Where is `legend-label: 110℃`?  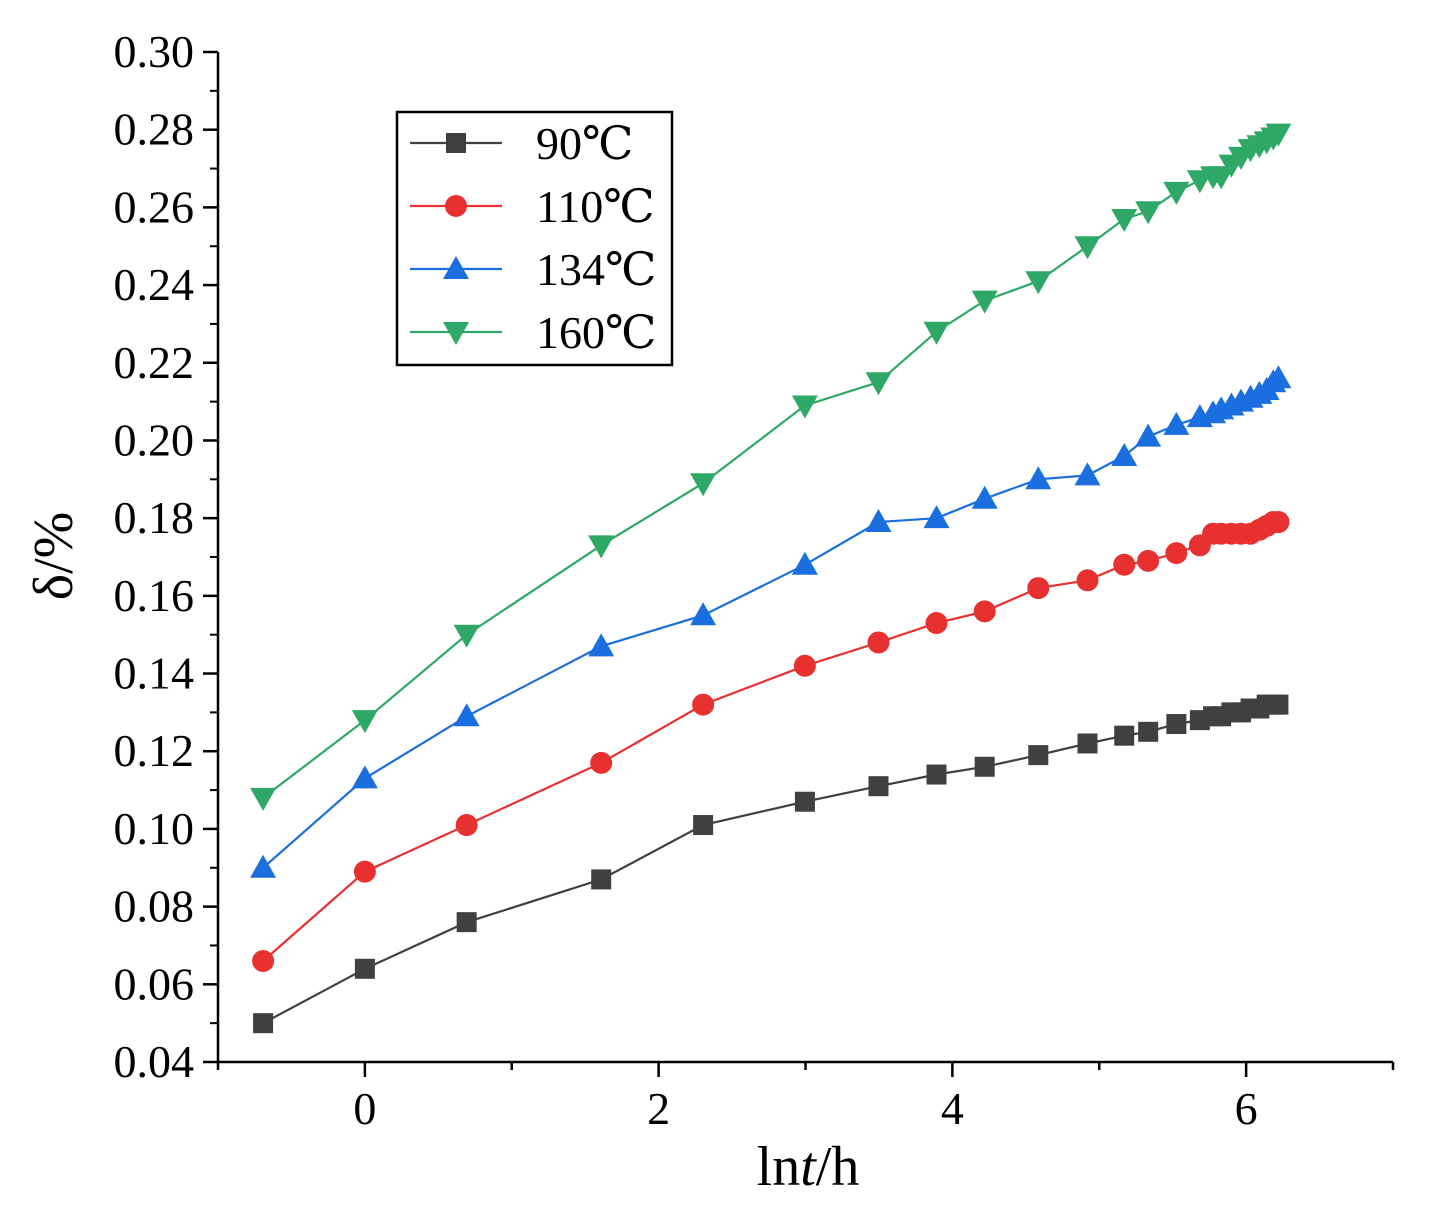 legend-label: 110℃ is located at coordinates (595, 206).